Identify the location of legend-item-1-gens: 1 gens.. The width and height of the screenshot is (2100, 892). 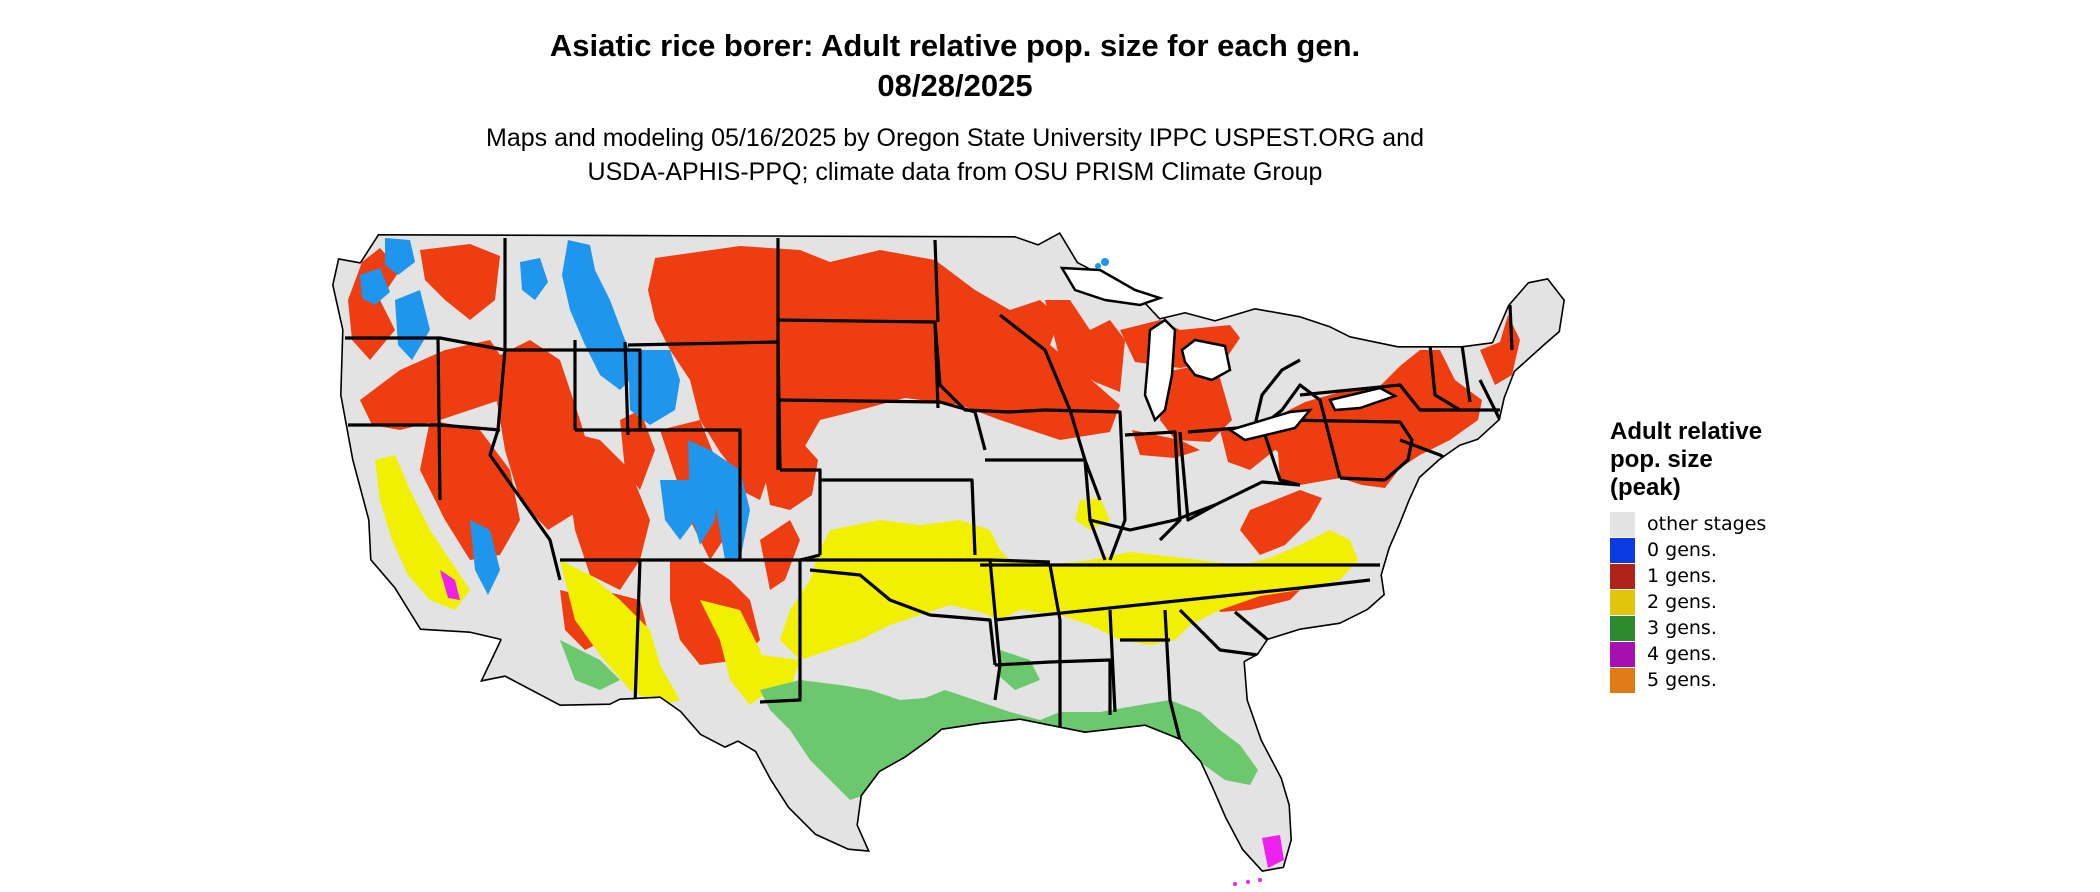
(1720, 576).